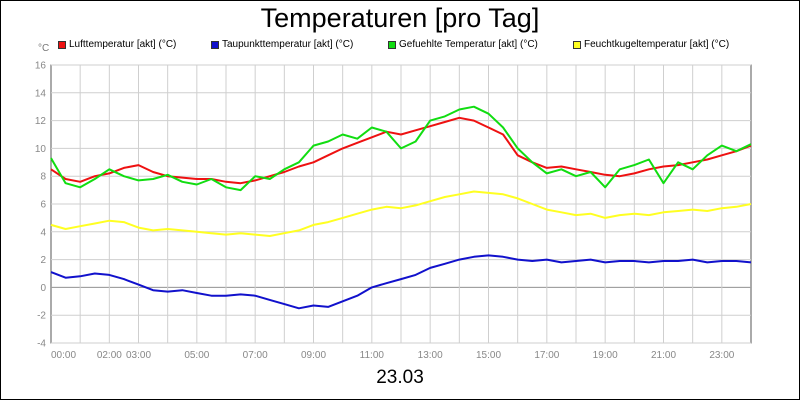 This screenshot has width=800, height=400. I want to click on x-tick-label: 21:00, so click(663, 355).